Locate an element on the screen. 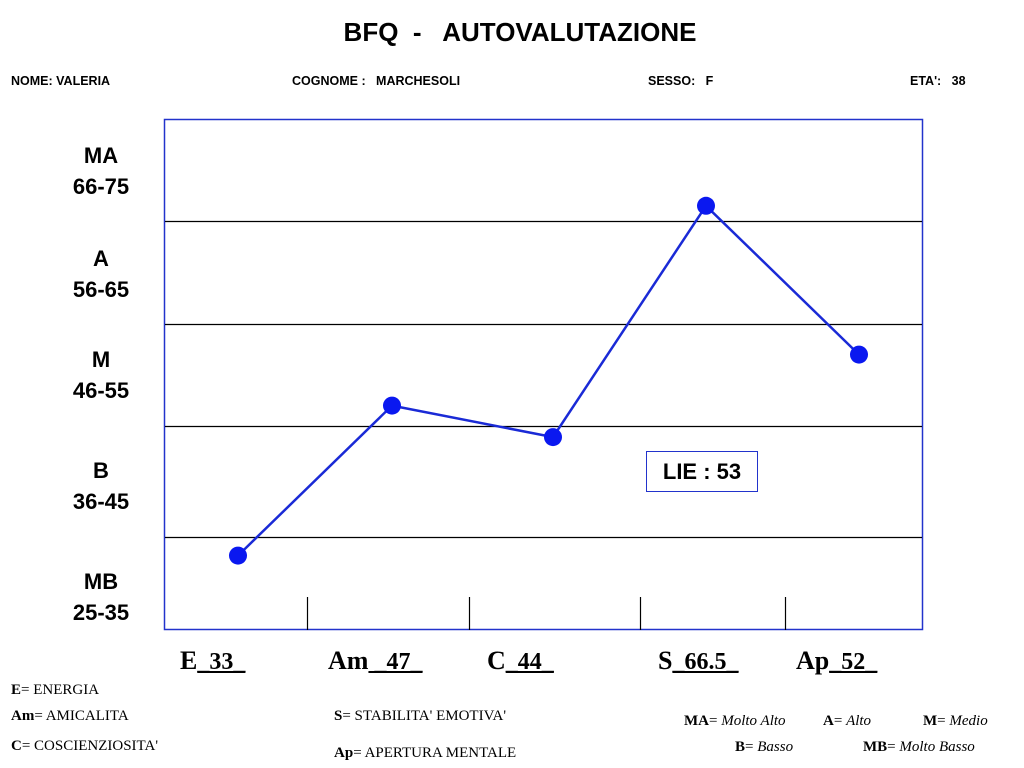 The width and height of the screenshot is (1024, 768). band-range: 56-65 is located at coordinates (101, 289).